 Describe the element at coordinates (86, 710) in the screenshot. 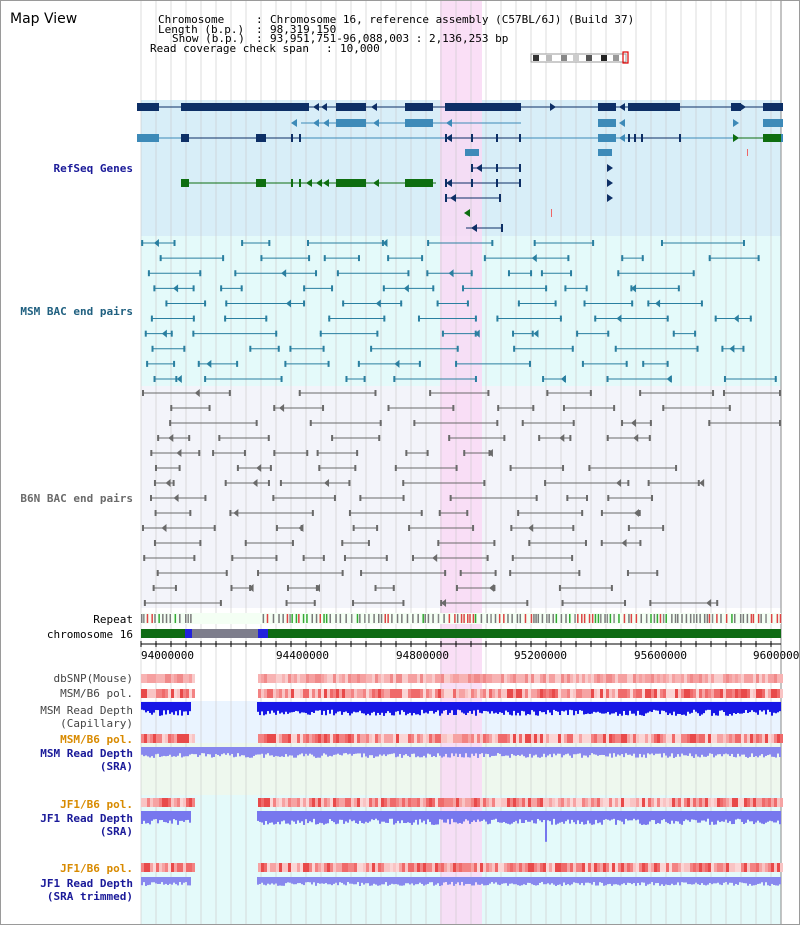

I see `track-label-msm-depth-cap-1: MSM Read Depth` at that location.